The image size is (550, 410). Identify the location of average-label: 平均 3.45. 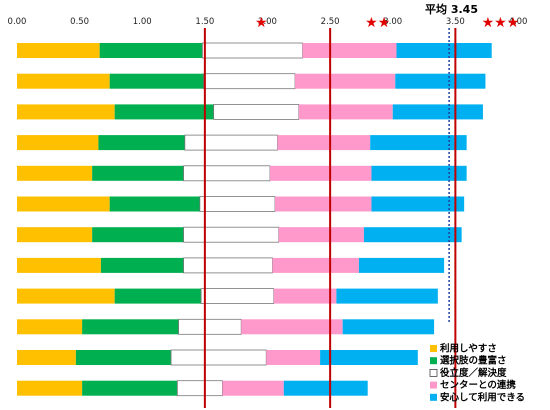
(451, 9).